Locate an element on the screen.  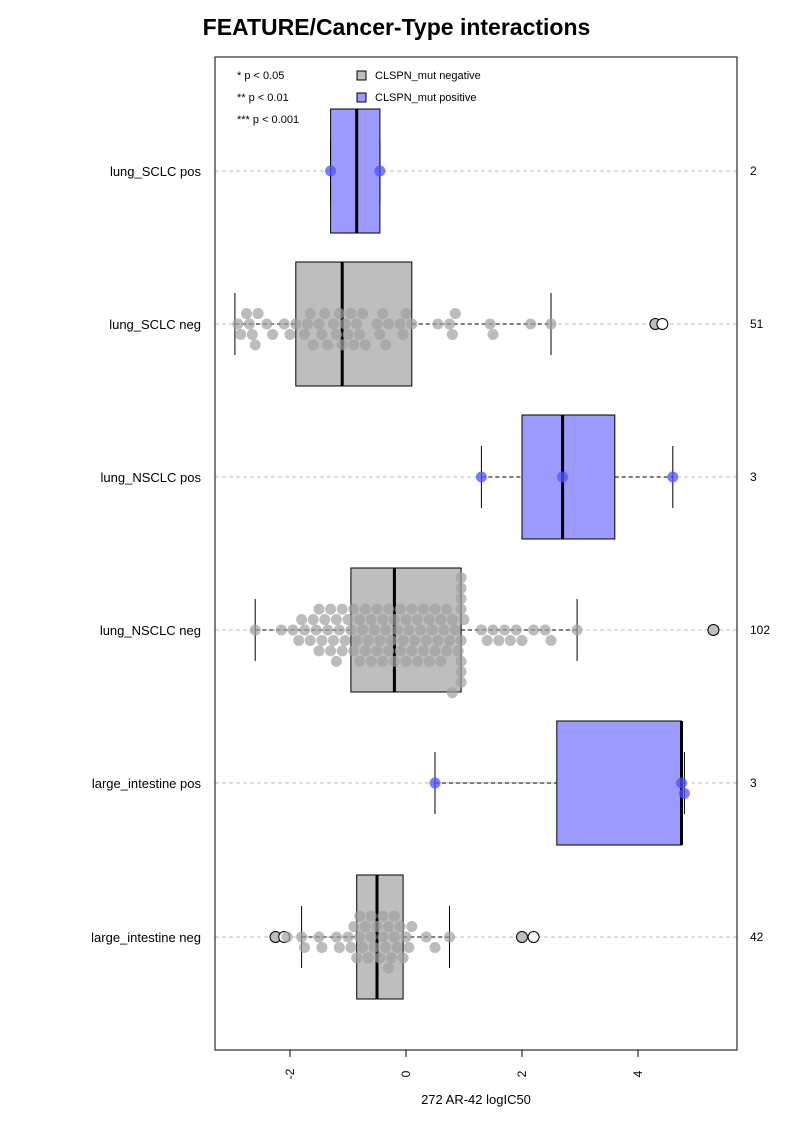
row-count: 102 is located at coordinates (760, 630).